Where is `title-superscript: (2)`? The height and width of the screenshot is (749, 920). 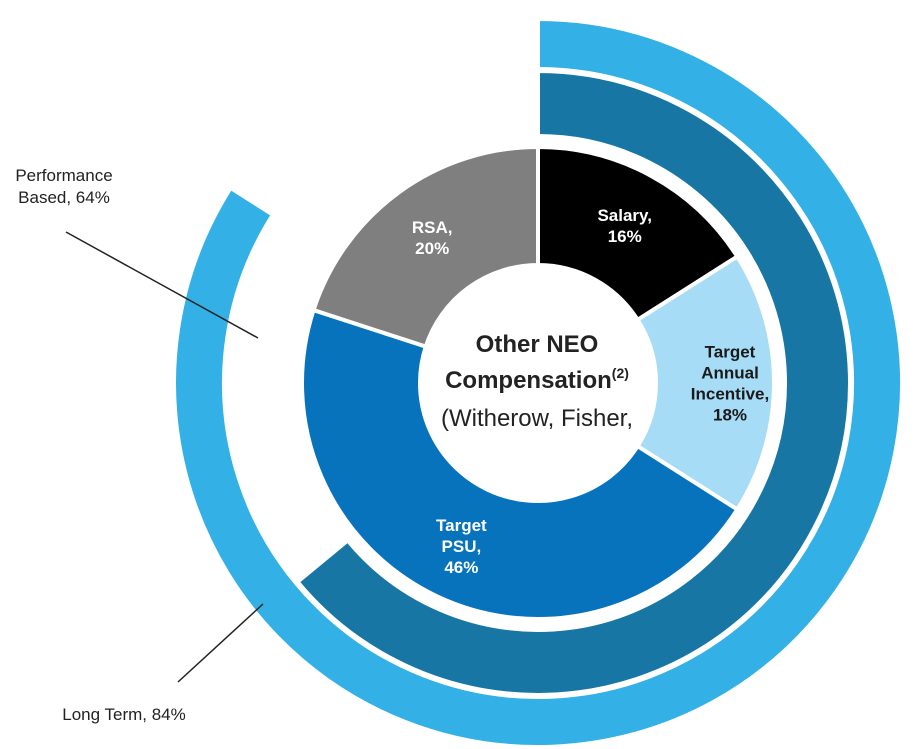 title-superscript: (2) is located at coordinates (620, 373).